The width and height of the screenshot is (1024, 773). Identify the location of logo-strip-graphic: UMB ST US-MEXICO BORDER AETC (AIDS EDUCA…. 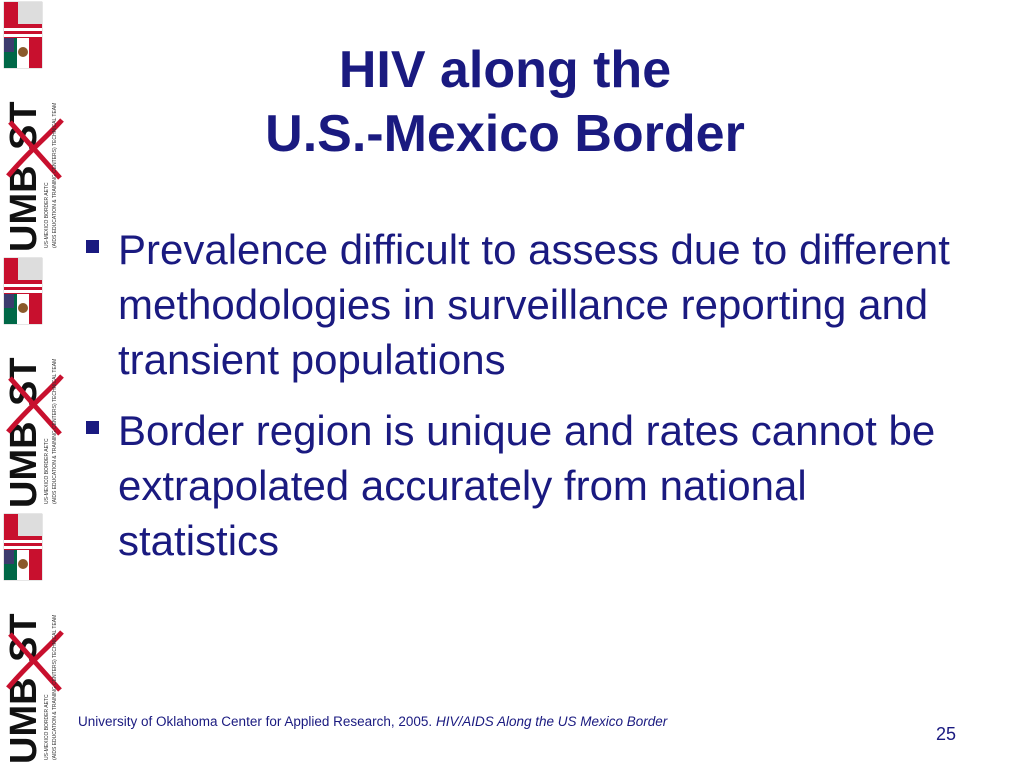
(35, 384).